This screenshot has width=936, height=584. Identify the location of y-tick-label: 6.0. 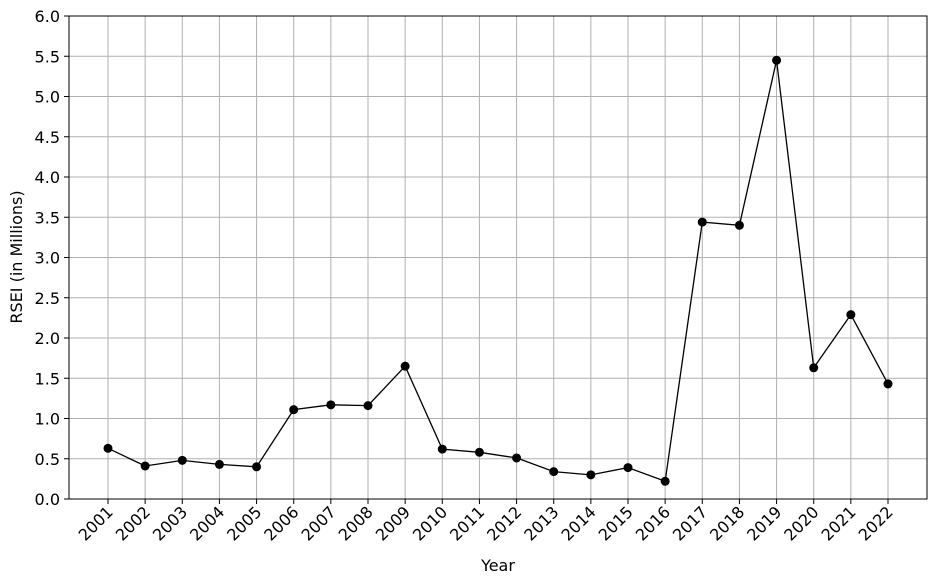
(47, 16).